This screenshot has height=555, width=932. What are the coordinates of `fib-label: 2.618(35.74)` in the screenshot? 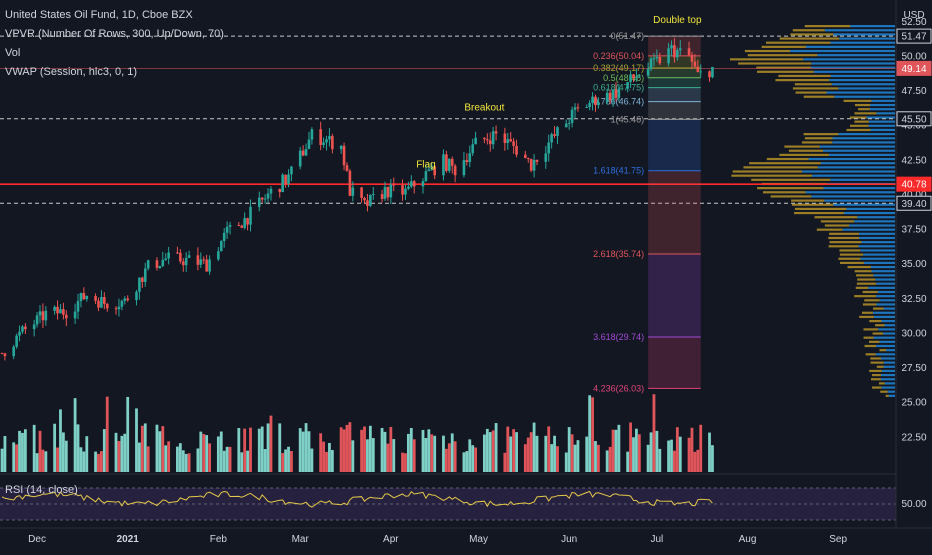 It's located at (618, 254).